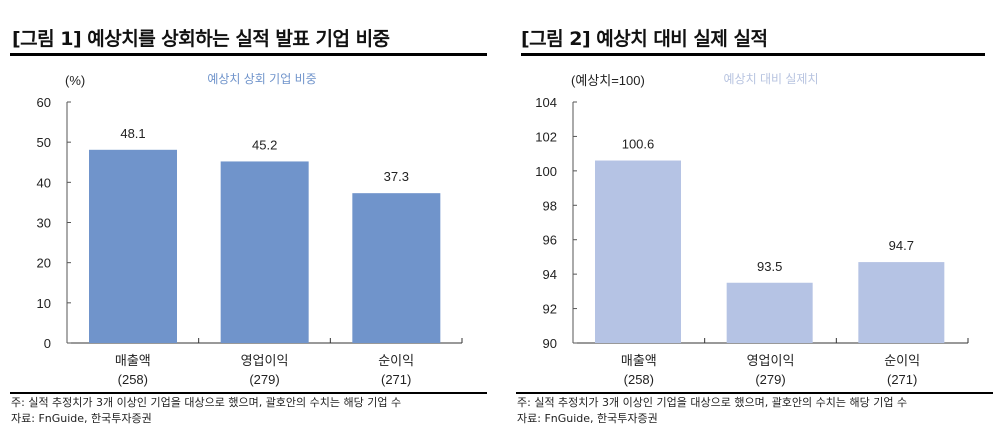 The image size is (1002, 432). I want to click on unit-label: (%), so click(75, 80).